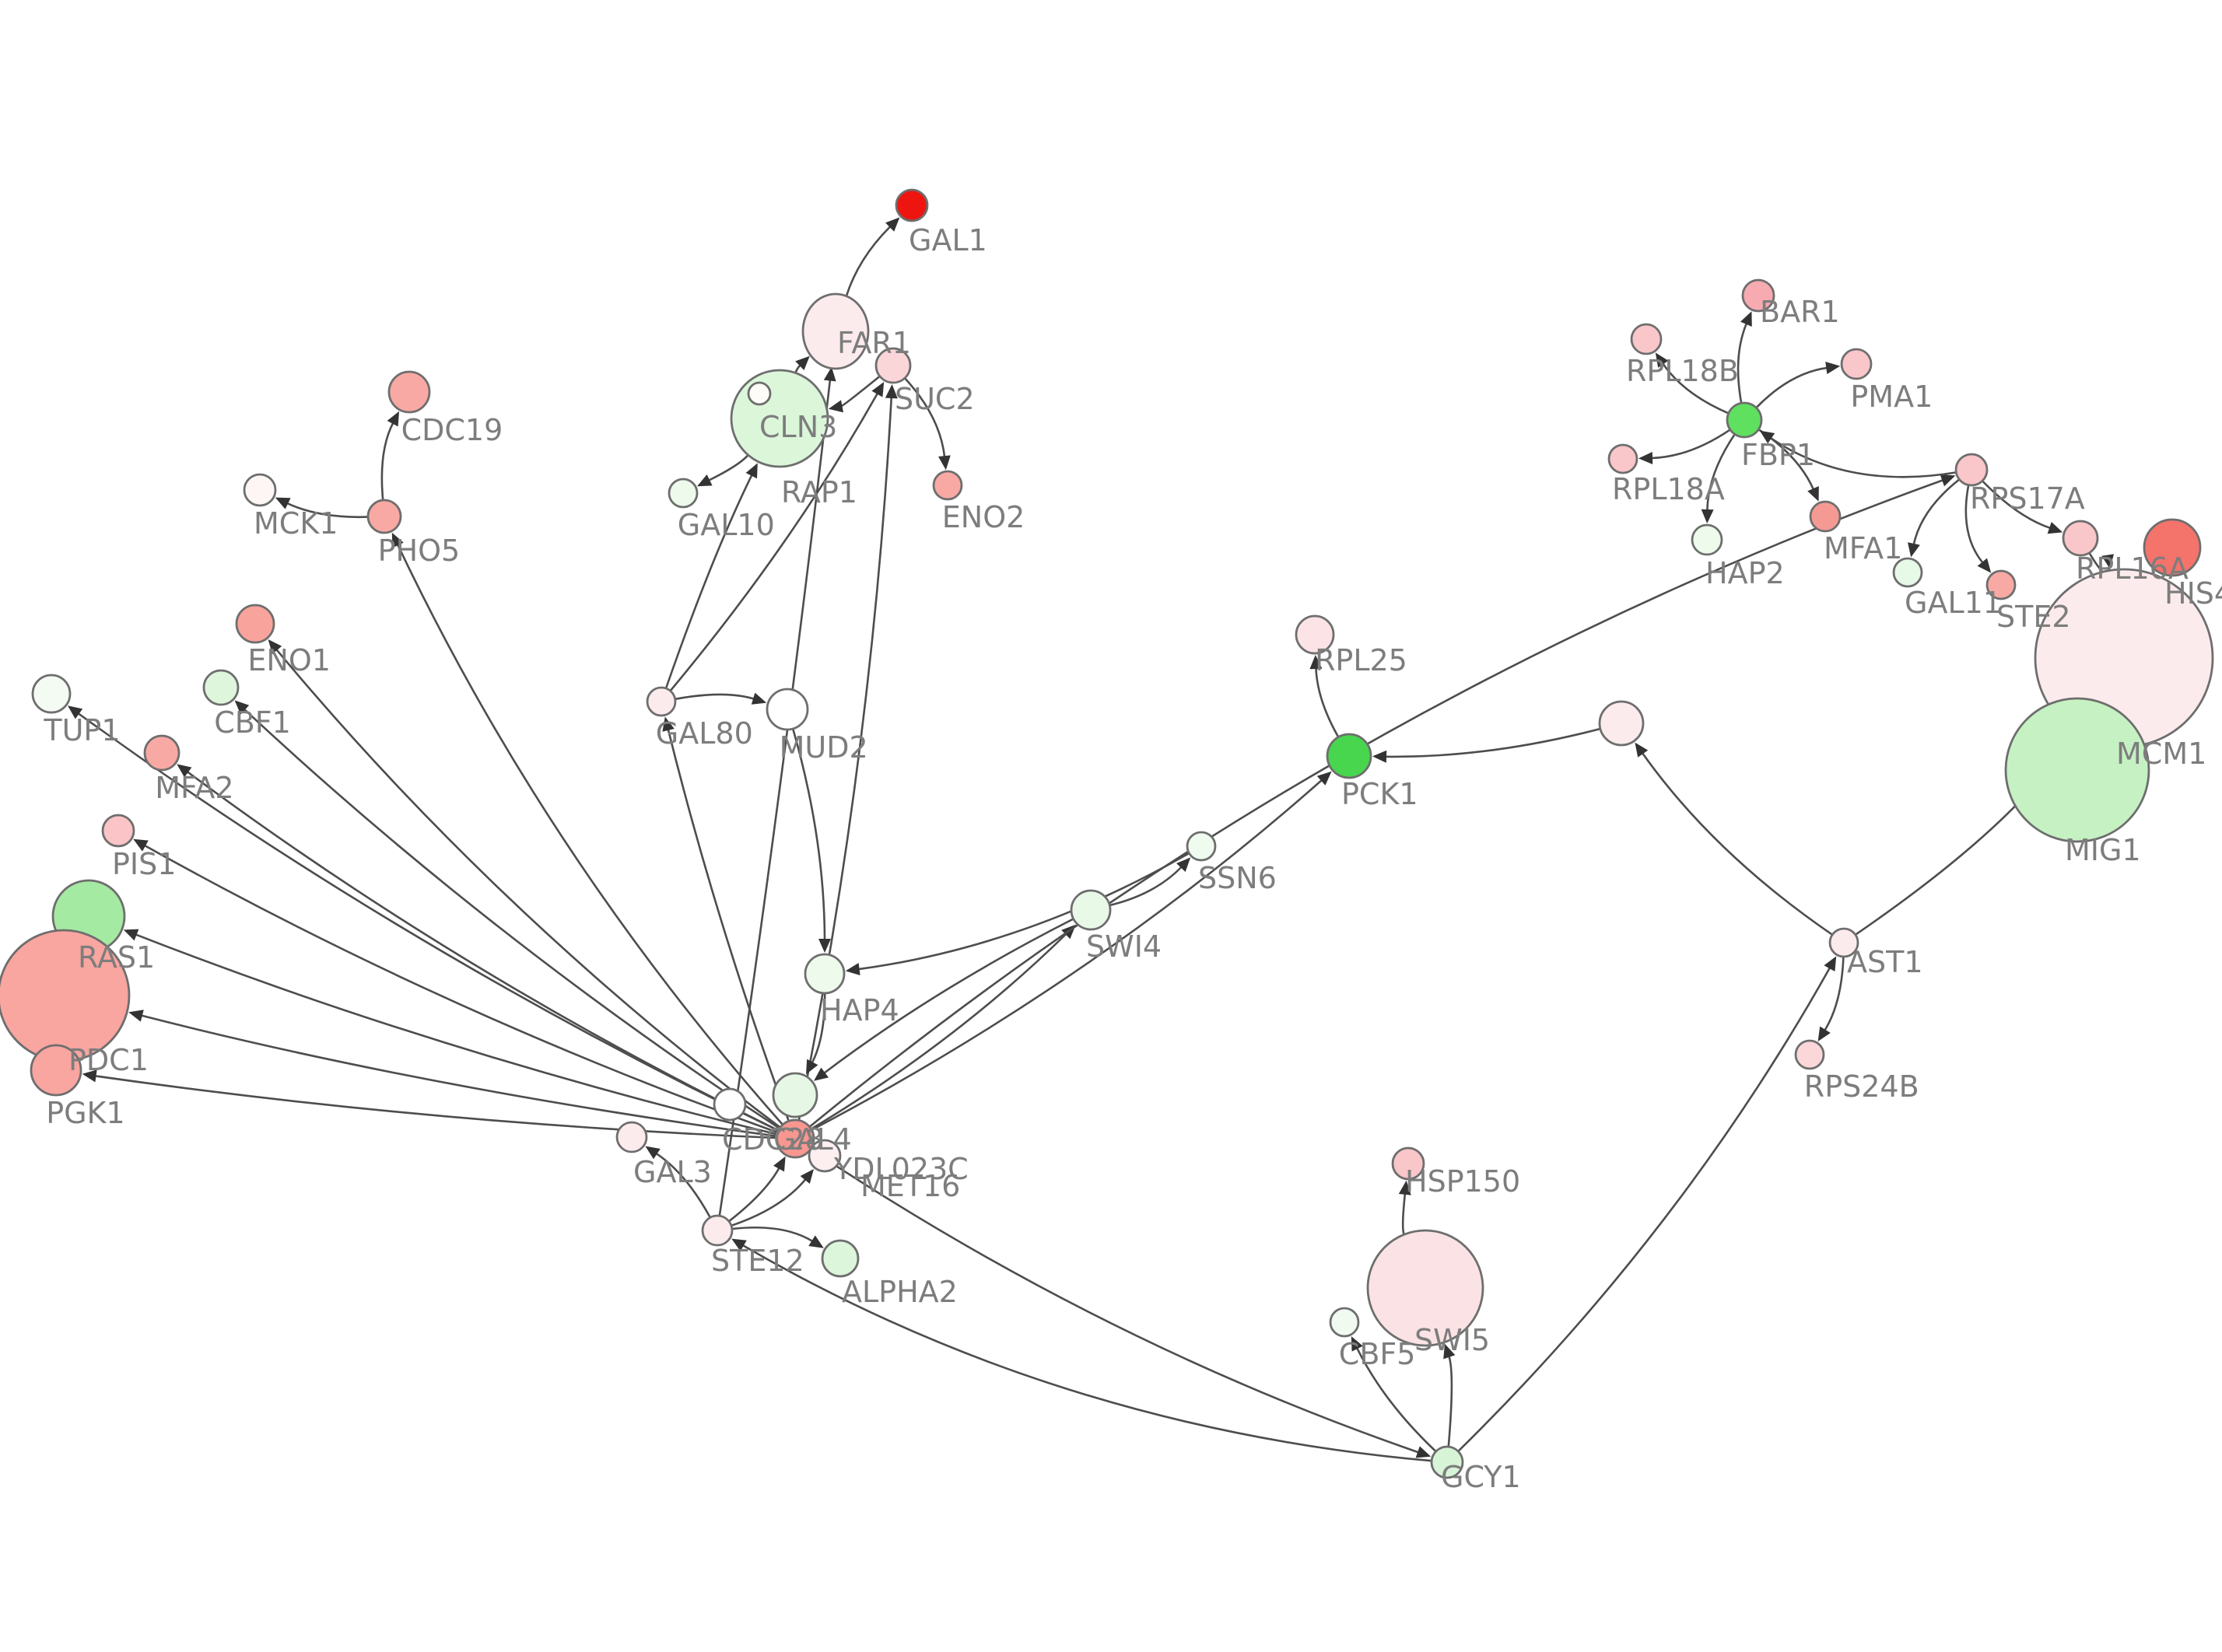  What do you see at coordinates (1023, 912) in the screenshot?
I see `edge-SSN6-HAP4` at bounding box center [1023, 912].